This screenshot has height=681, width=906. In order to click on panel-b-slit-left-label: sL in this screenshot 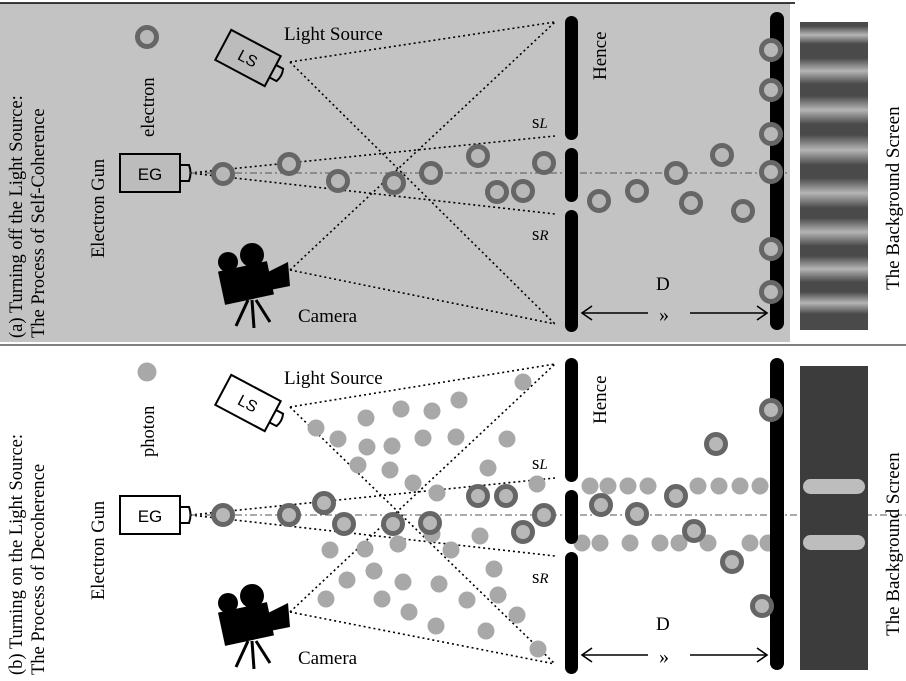, I will do `click(540, 463)`.